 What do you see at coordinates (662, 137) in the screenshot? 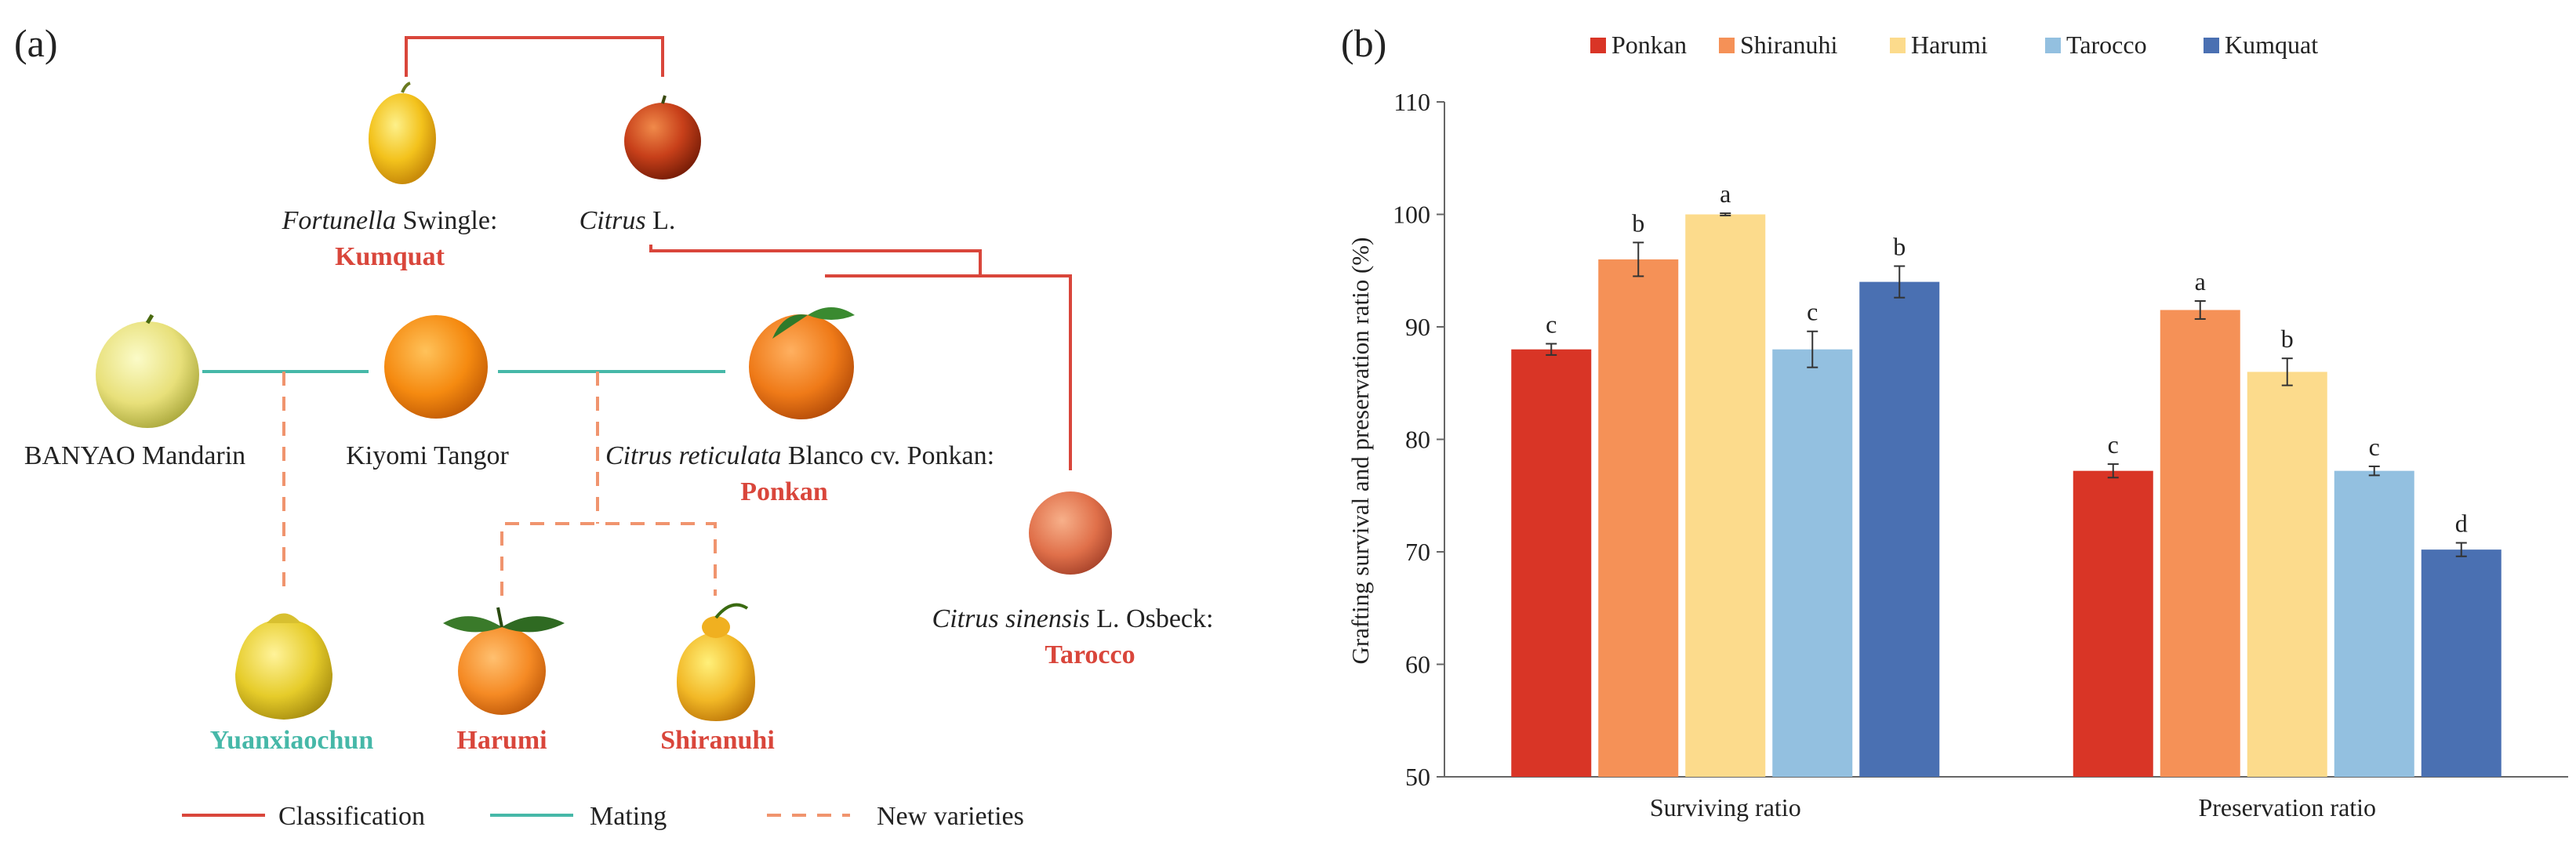
I see `citrus-fruit-image` at bounding box center [662, 137].